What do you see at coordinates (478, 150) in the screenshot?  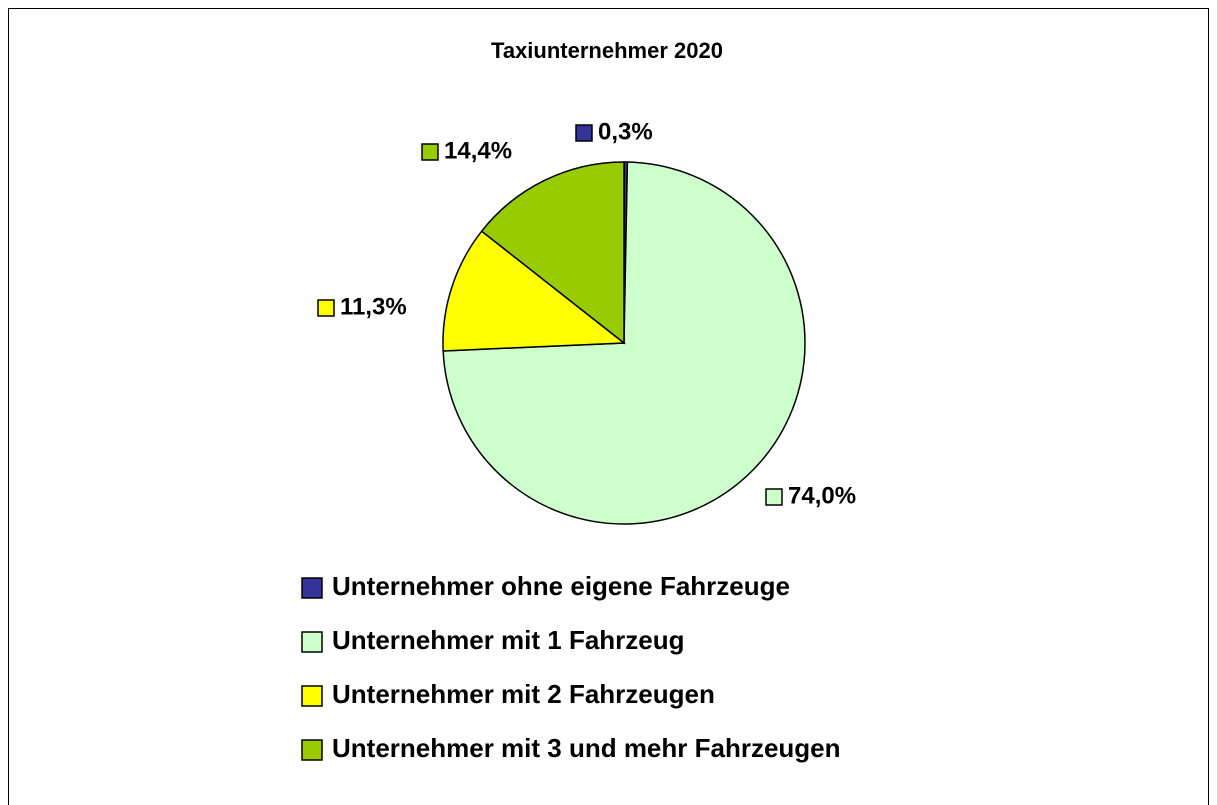 I see `data-label: 14,4%` at bounding box center [478, 150].